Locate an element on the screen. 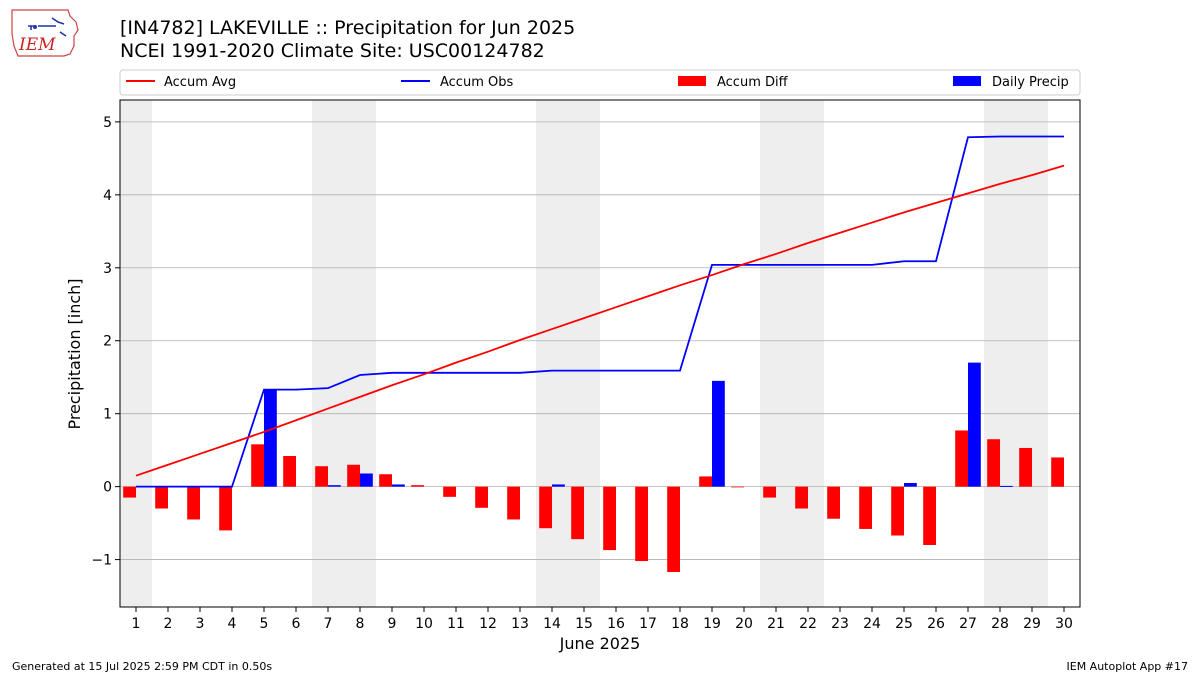  legend-daily-precip-swatch is located at coordinates (967, 81).